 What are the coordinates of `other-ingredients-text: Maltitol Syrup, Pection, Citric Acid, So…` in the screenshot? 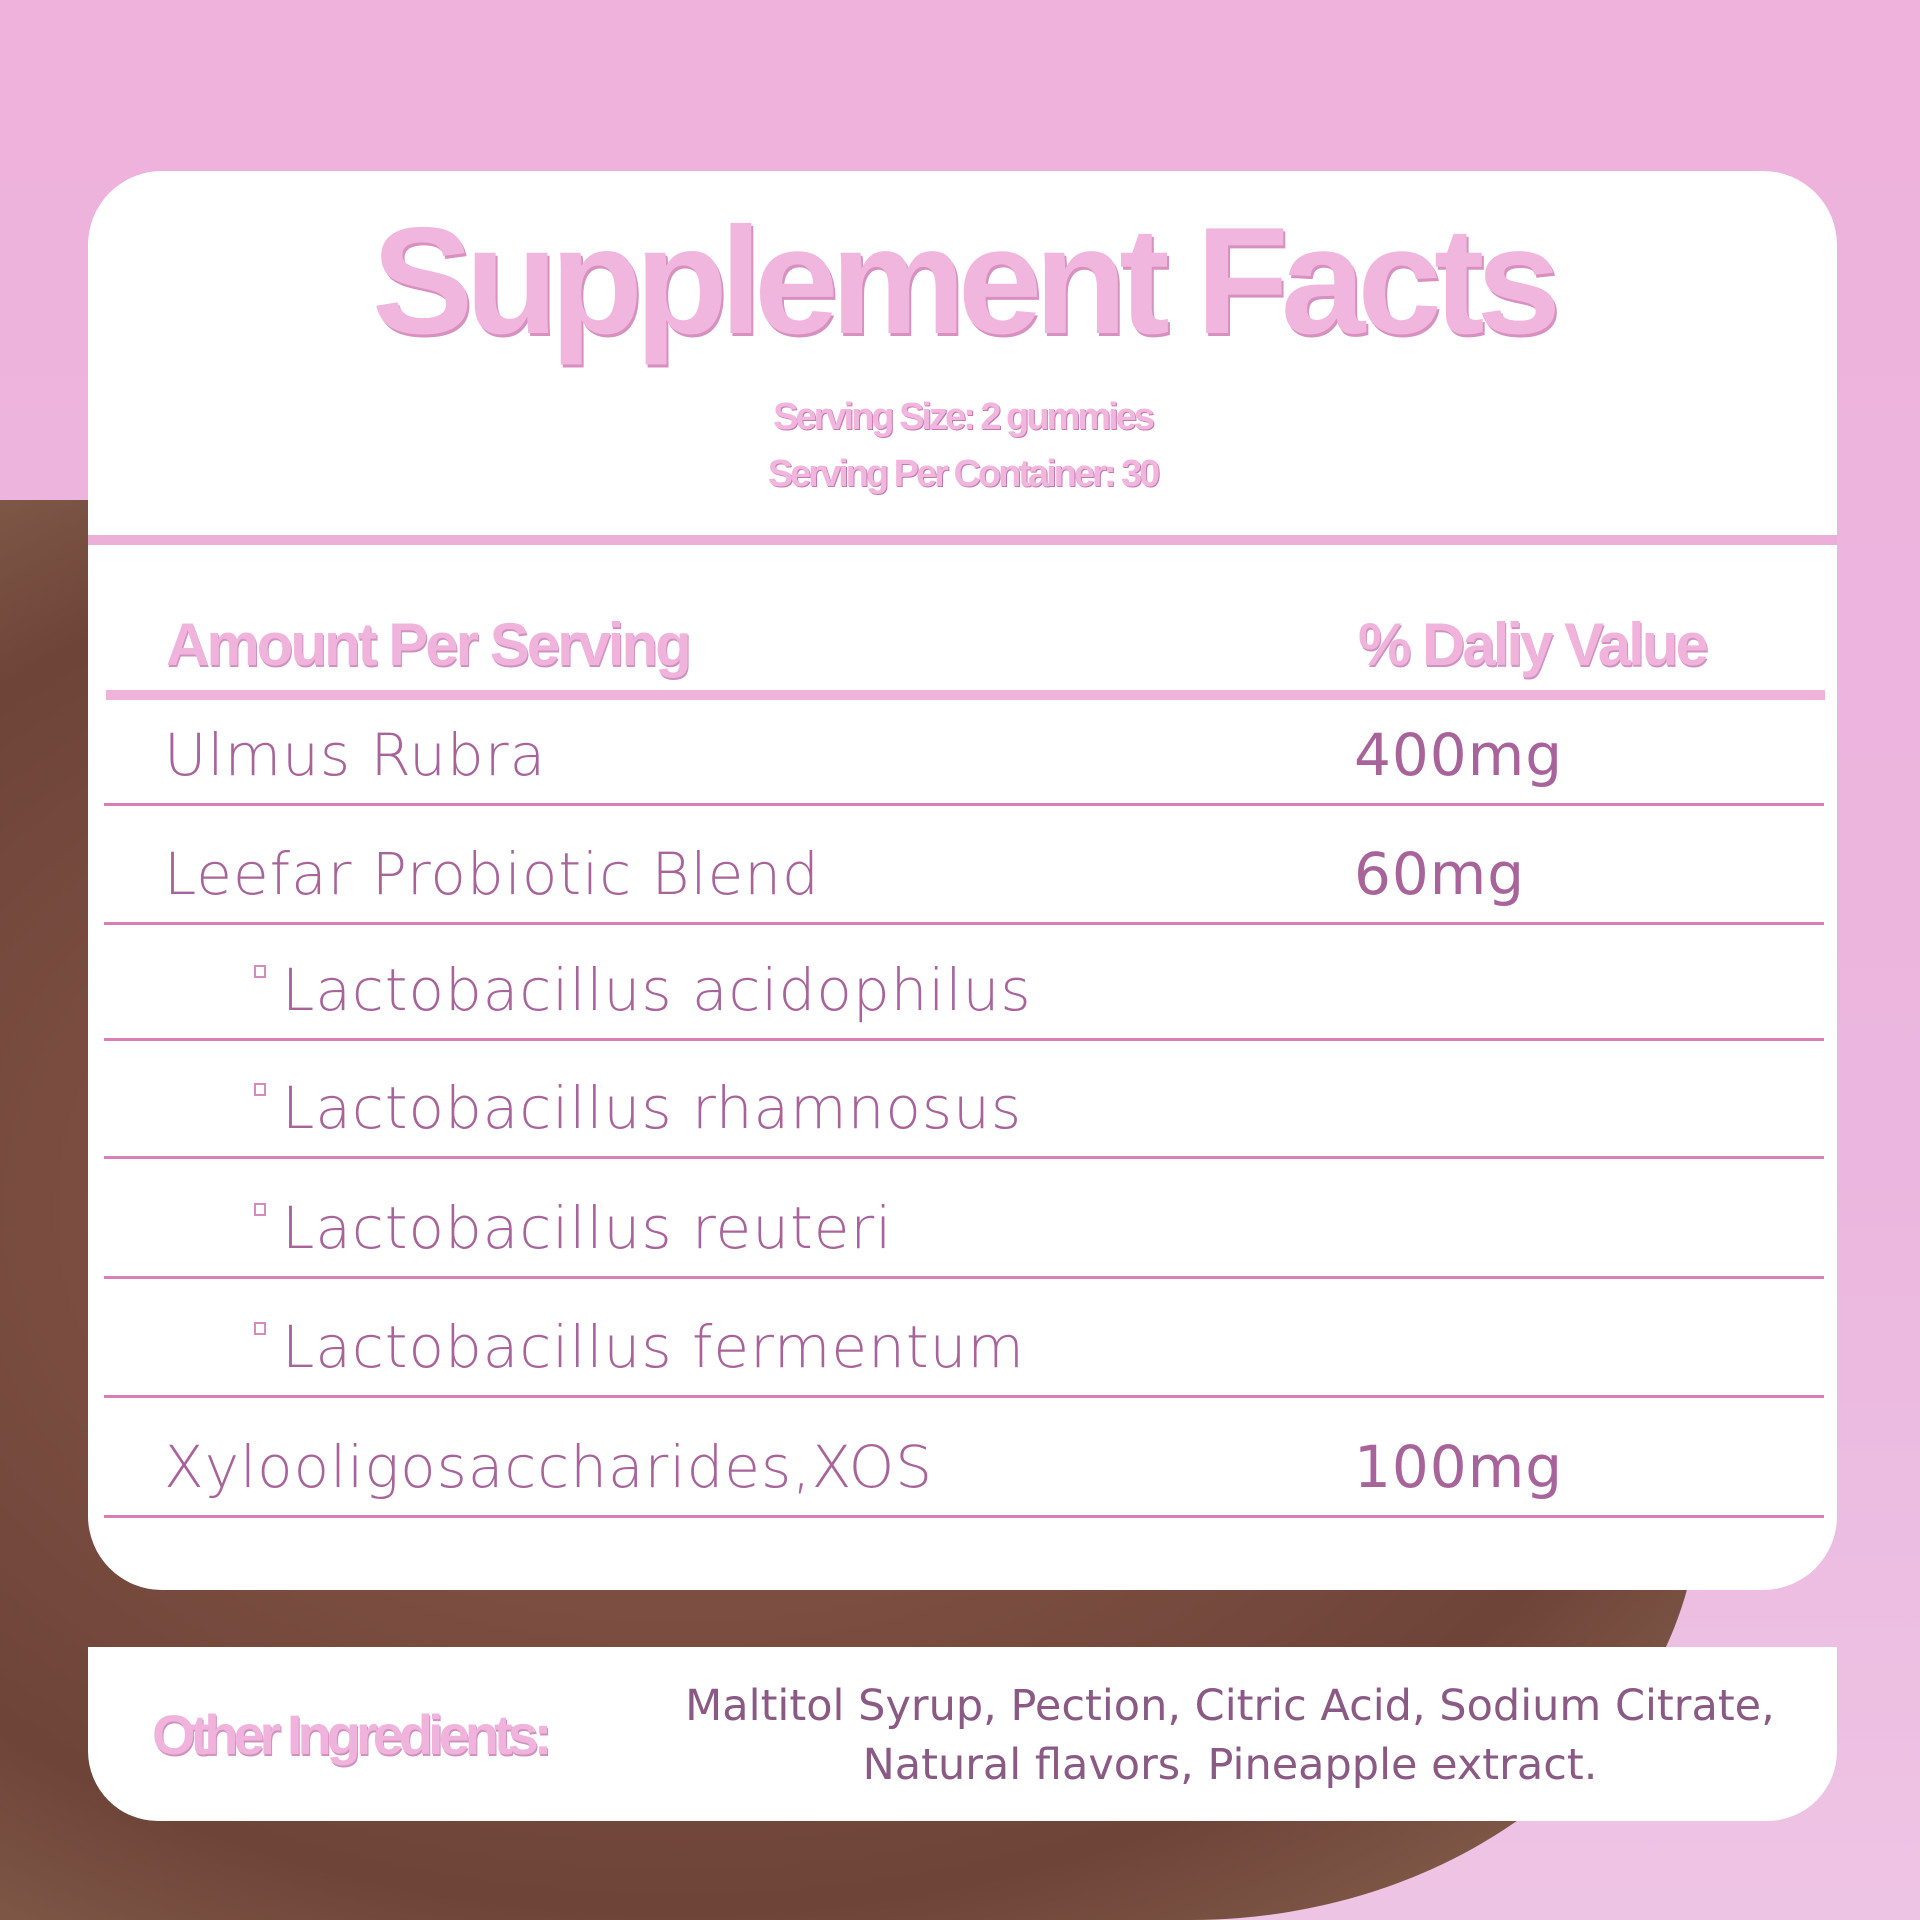 It's located at (1230, 1736).